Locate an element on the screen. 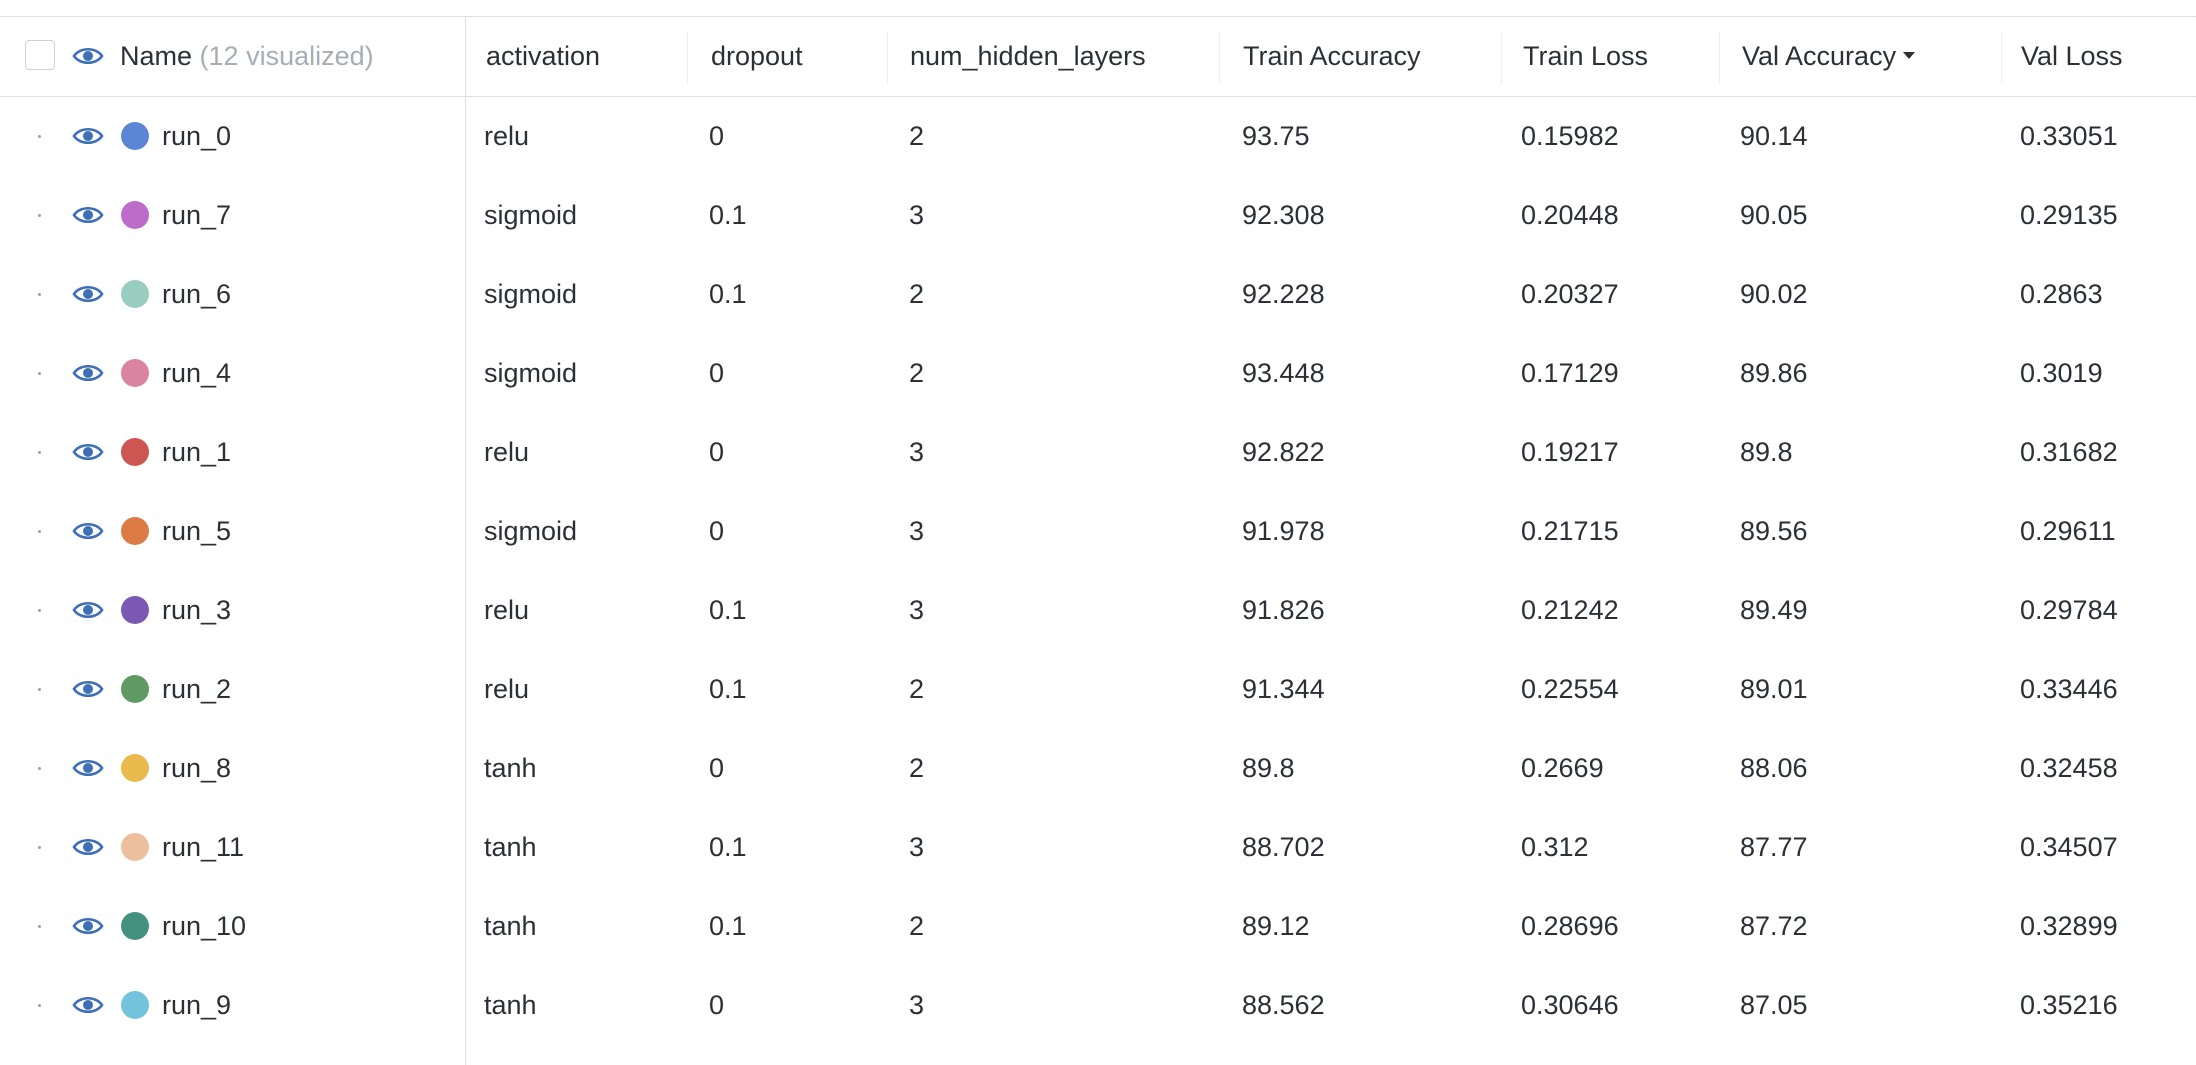 The image size is (2196, 1065). column-header-train-loss: Train Loss is located at coordinates (1585, 56).